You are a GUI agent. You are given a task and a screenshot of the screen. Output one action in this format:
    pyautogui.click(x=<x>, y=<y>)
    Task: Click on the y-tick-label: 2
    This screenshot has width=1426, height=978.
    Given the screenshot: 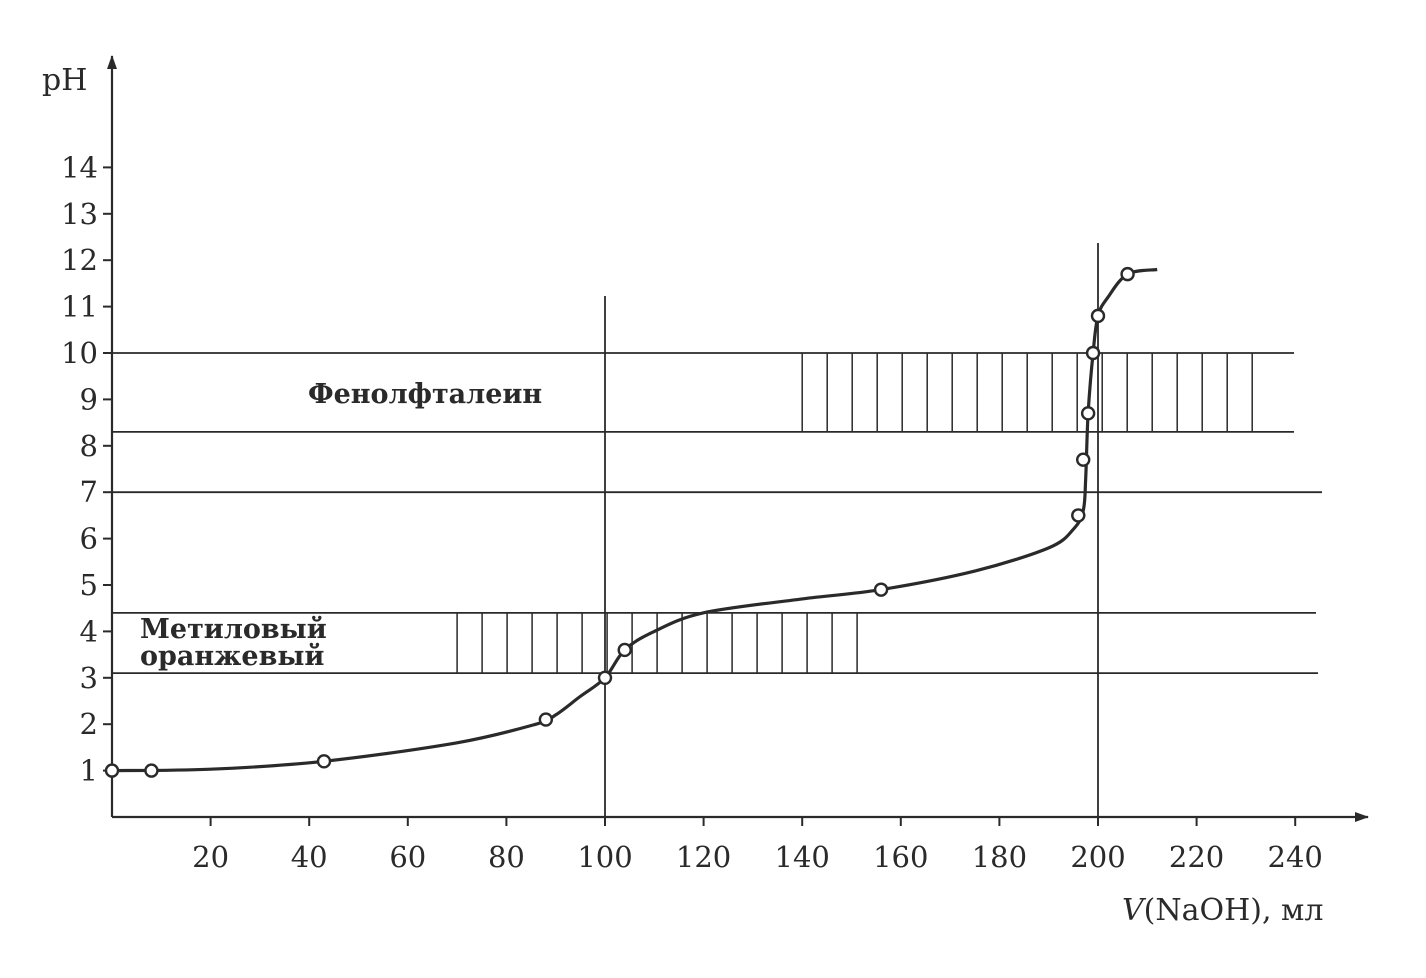 What is the action you would take?
    pyautogui.click(x=89, y=724)
    